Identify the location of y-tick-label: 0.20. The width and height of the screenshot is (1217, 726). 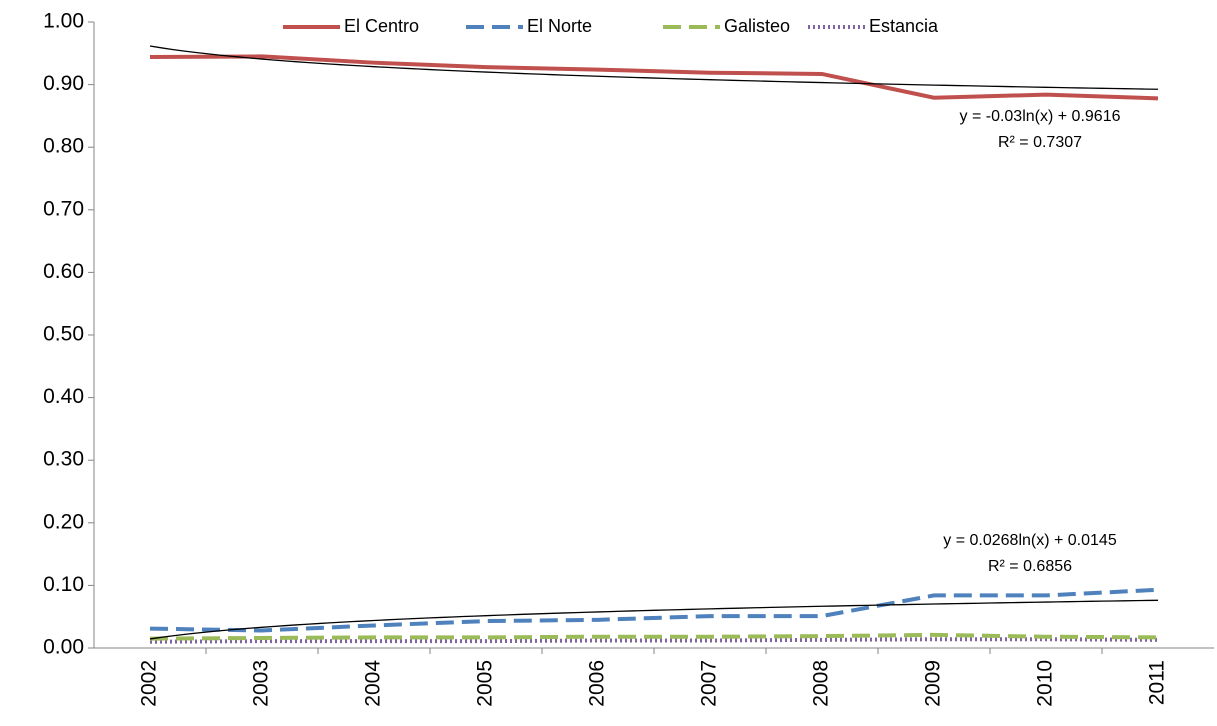
(63, 521).